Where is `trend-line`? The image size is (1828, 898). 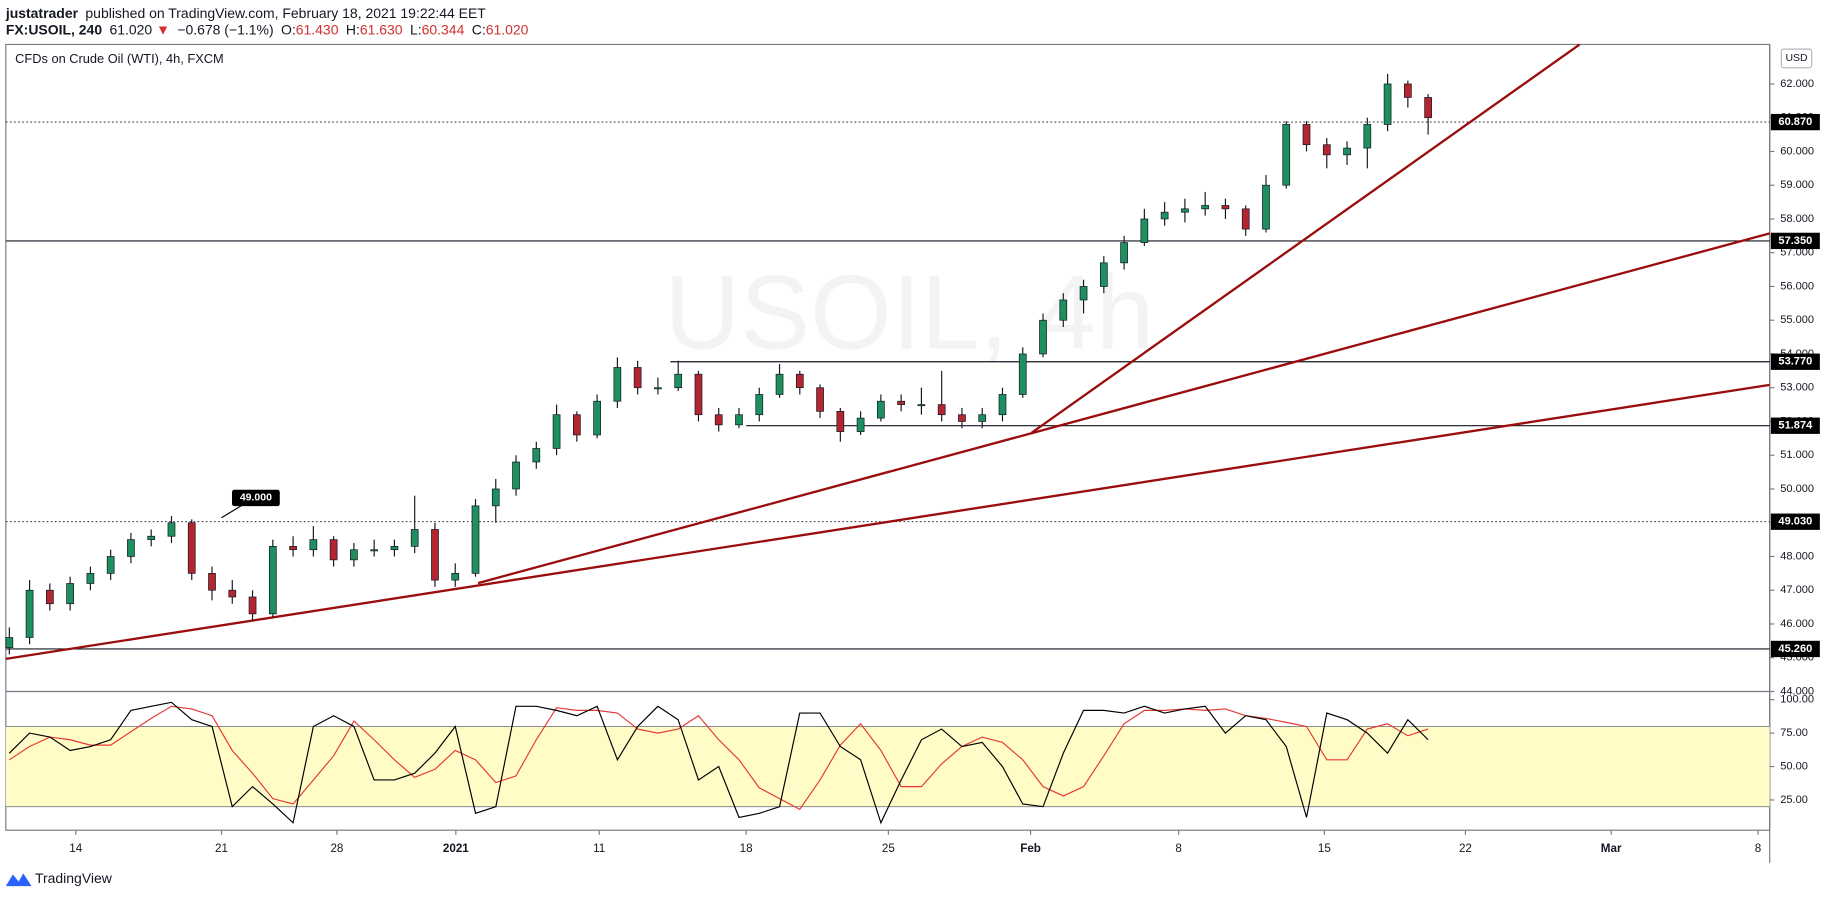 trend-line is located at coordinates (1306, 238).